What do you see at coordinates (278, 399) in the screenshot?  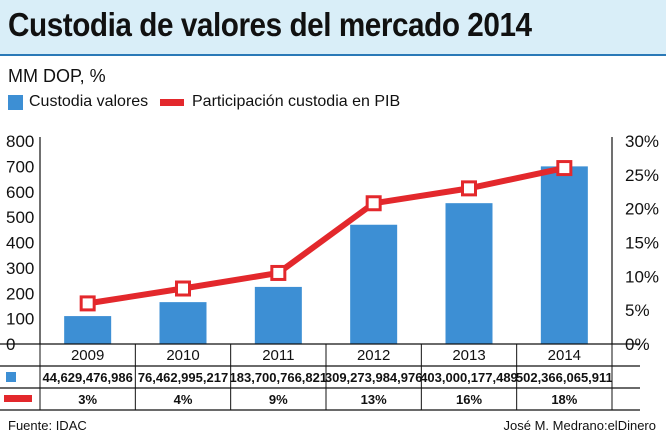 I see `table-pct-cell: 9%` at bounding box center [278, 399].